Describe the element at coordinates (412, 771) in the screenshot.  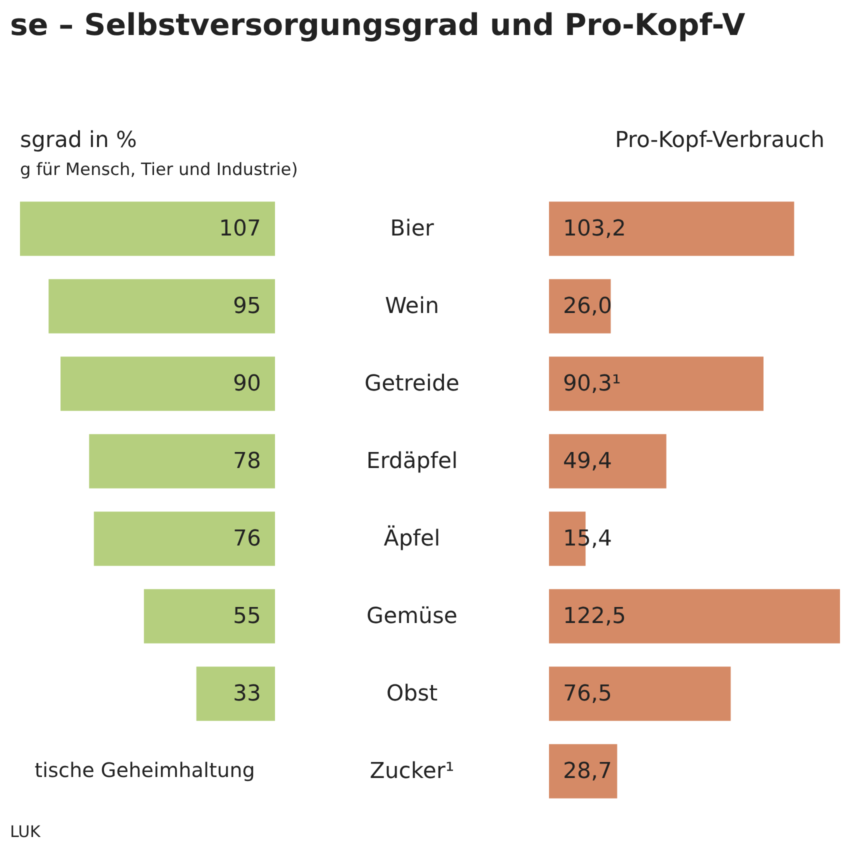
I see `y-tick-label: Zucker¹` at that location.